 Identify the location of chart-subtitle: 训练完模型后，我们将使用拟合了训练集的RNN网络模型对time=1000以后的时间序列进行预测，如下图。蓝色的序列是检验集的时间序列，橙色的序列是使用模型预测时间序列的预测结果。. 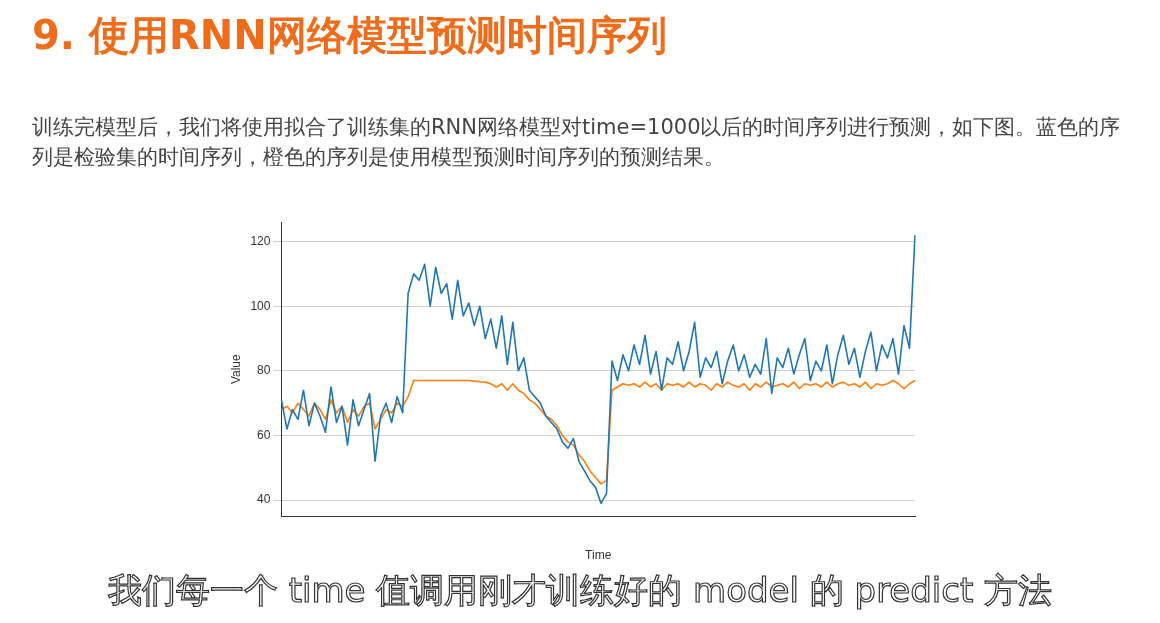
(577, 142).